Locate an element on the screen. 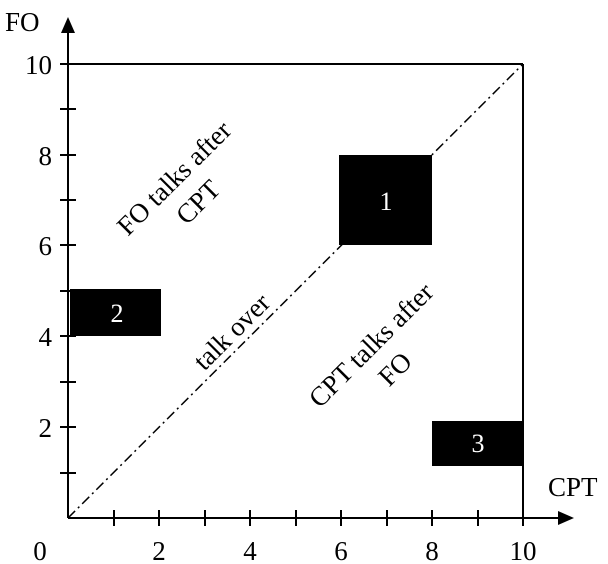  y-tick-labels: 2 4 6 8 10 is located at coordinates (39, 246).